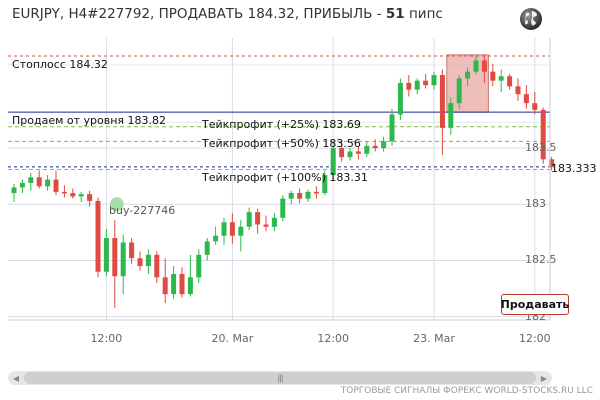 The image size is (600, 400). What do you see at coordinates (541, 260) in the screenshot?
I see `y-axis-label: 182.5` at bounding box center [541, 260].